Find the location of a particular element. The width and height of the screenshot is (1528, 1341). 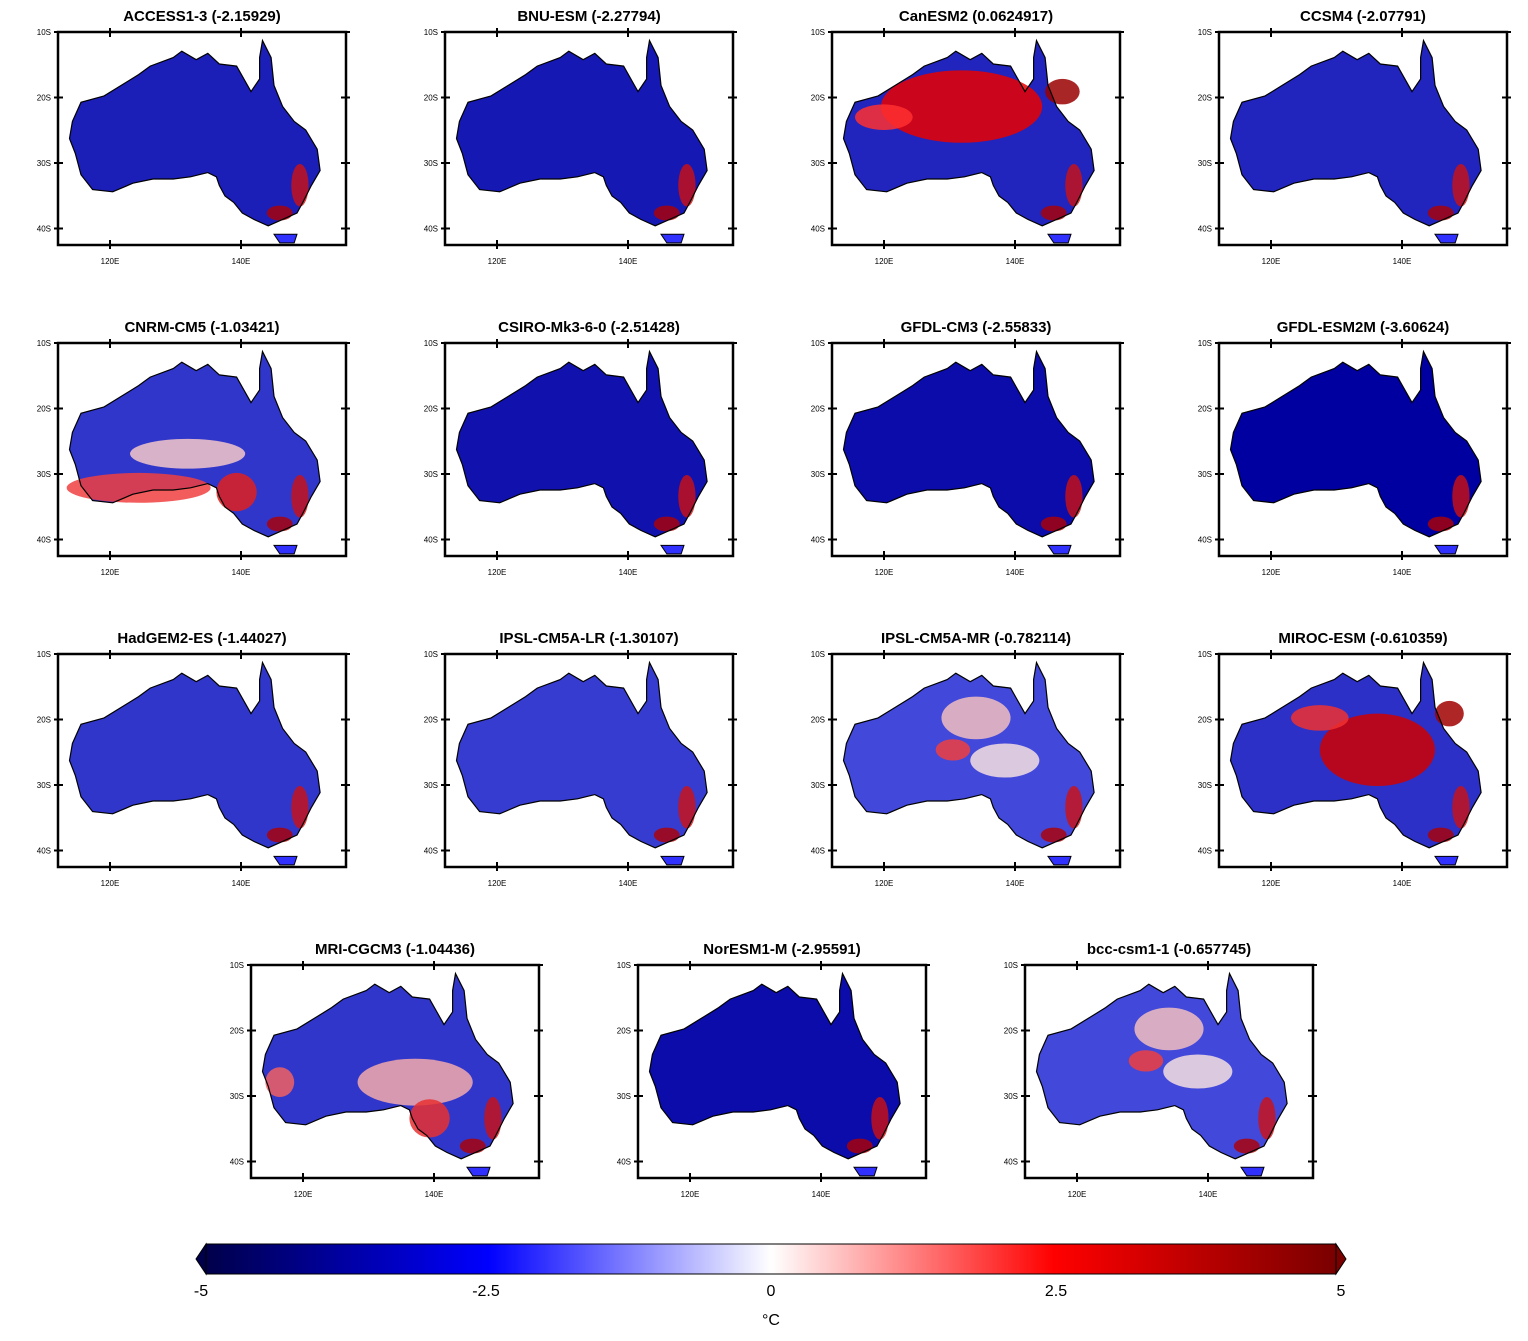

panel-title: MRI-CGCM3 (-1.04436) is located at coordinates (395, 949).